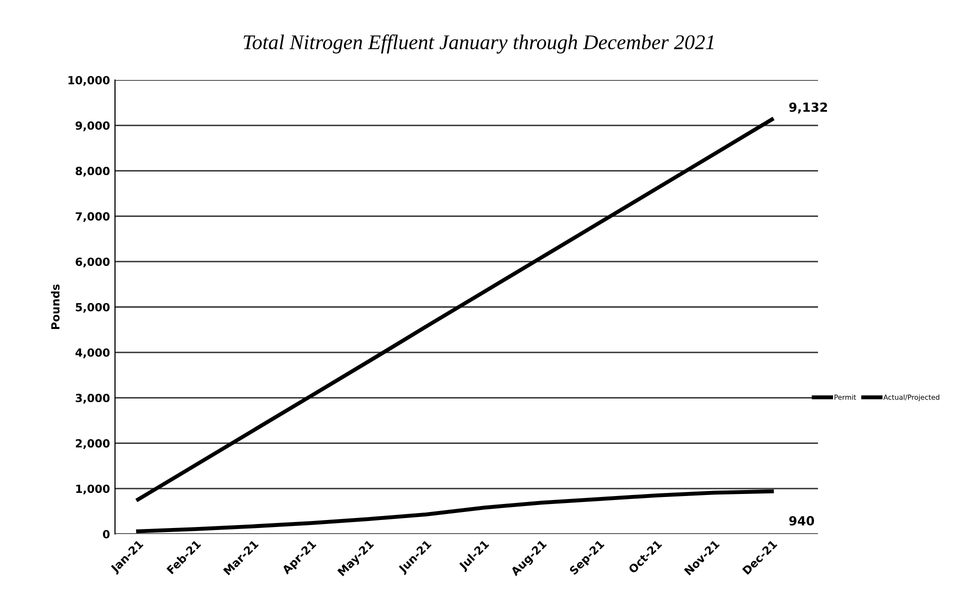  I want to click on data-label: 9,132, so click(808, 108).